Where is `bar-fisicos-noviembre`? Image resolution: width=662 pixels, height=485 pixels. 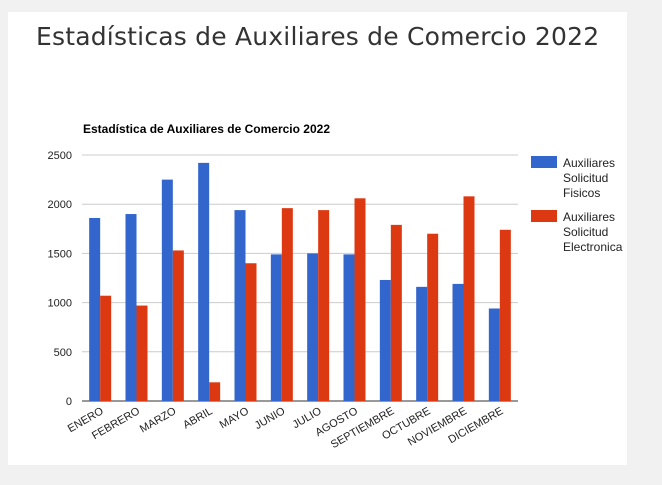
bar-fisicos-noviembre is located at coordinates (458, 342).